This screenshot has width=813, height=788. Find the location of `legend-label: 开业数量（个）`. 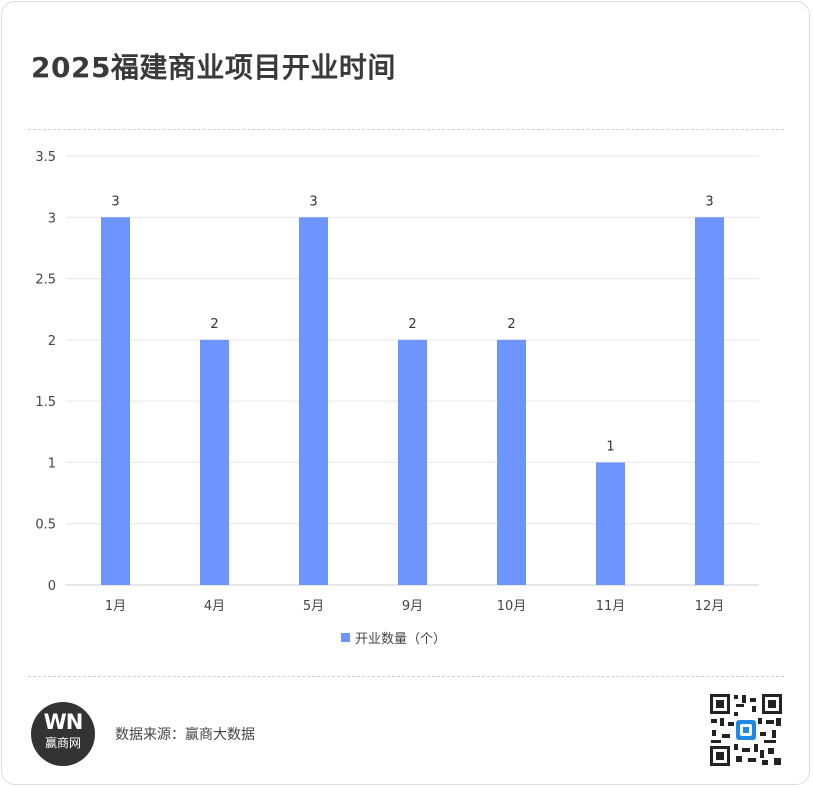

legend-label: 开业数量（个） is located at coordinates (400, 639).